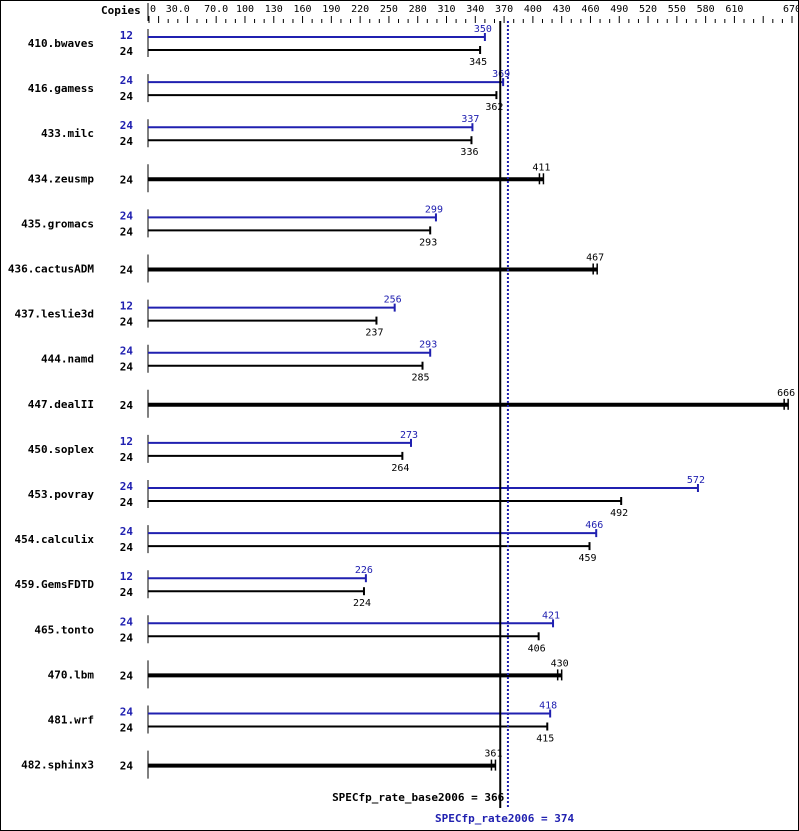 The width and height of the screenshot is (799, 831). I want to click on x-tick-label: 280, so click(418, 9).